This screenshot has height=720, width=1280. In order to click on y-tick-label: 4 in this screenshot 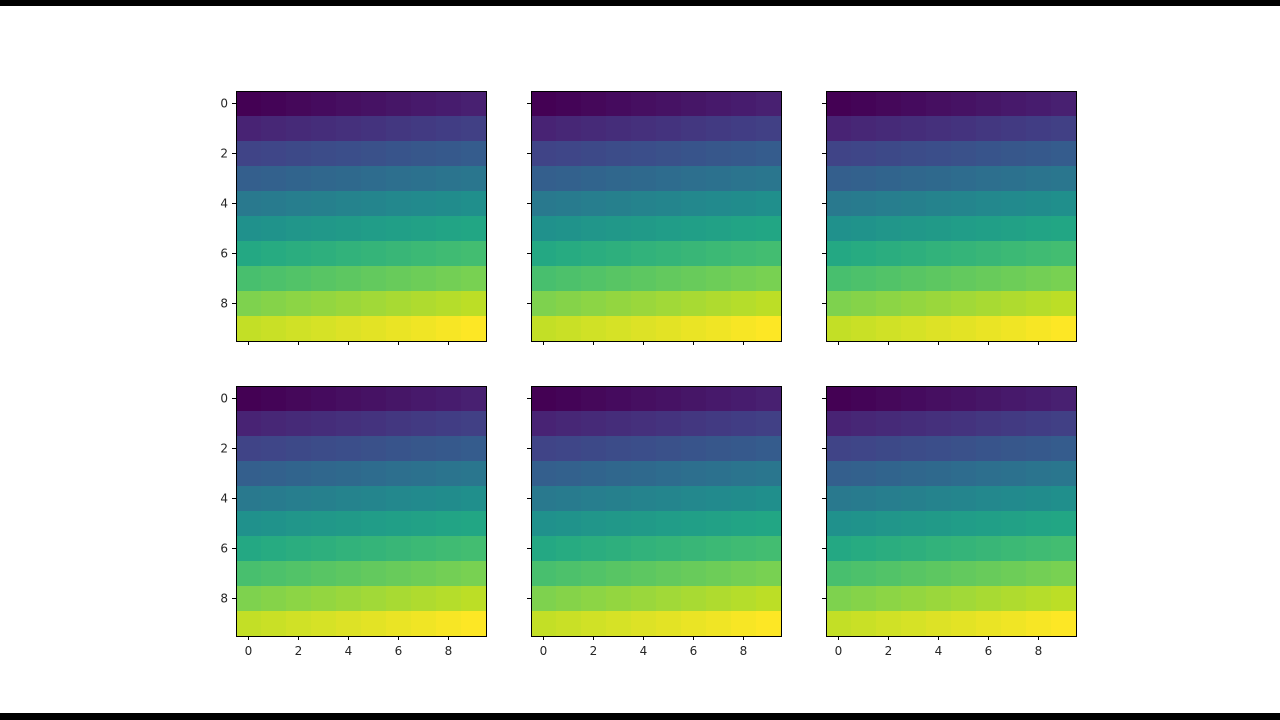, I will do `click(224, 499)`.